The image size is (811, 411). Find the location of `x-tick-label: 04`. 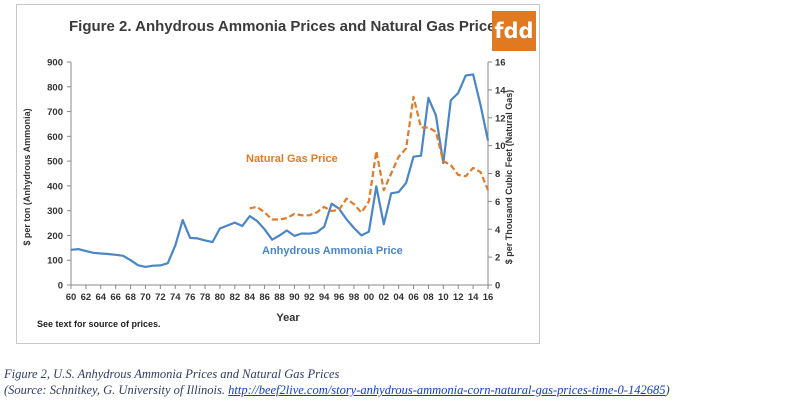

x-tick-label: 04 is located at coordinates (398, 297).